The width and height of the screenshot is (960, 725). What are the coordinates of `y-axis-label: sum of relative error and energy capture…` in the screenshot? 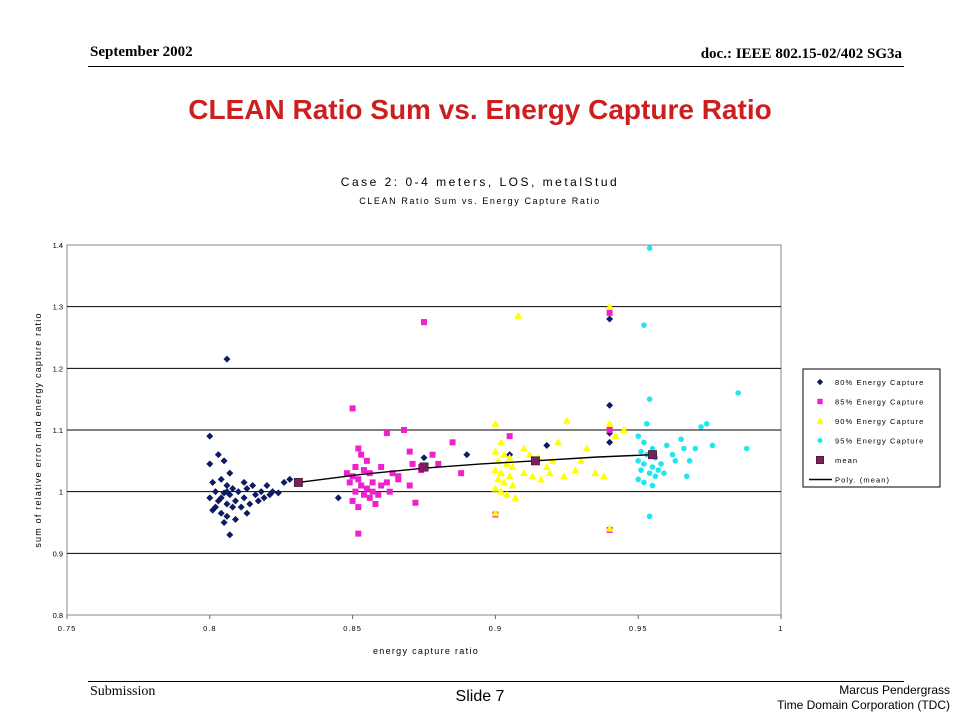 It's located at (38, 429).